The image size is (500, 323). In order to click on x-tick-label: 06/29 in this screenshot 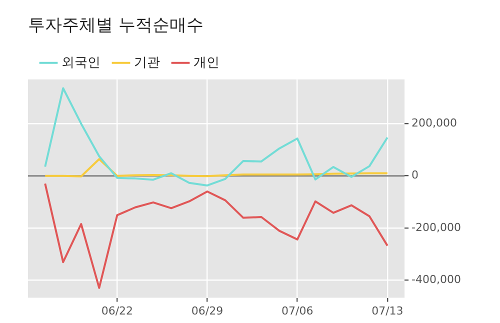, I will do `click(207, 311)`.